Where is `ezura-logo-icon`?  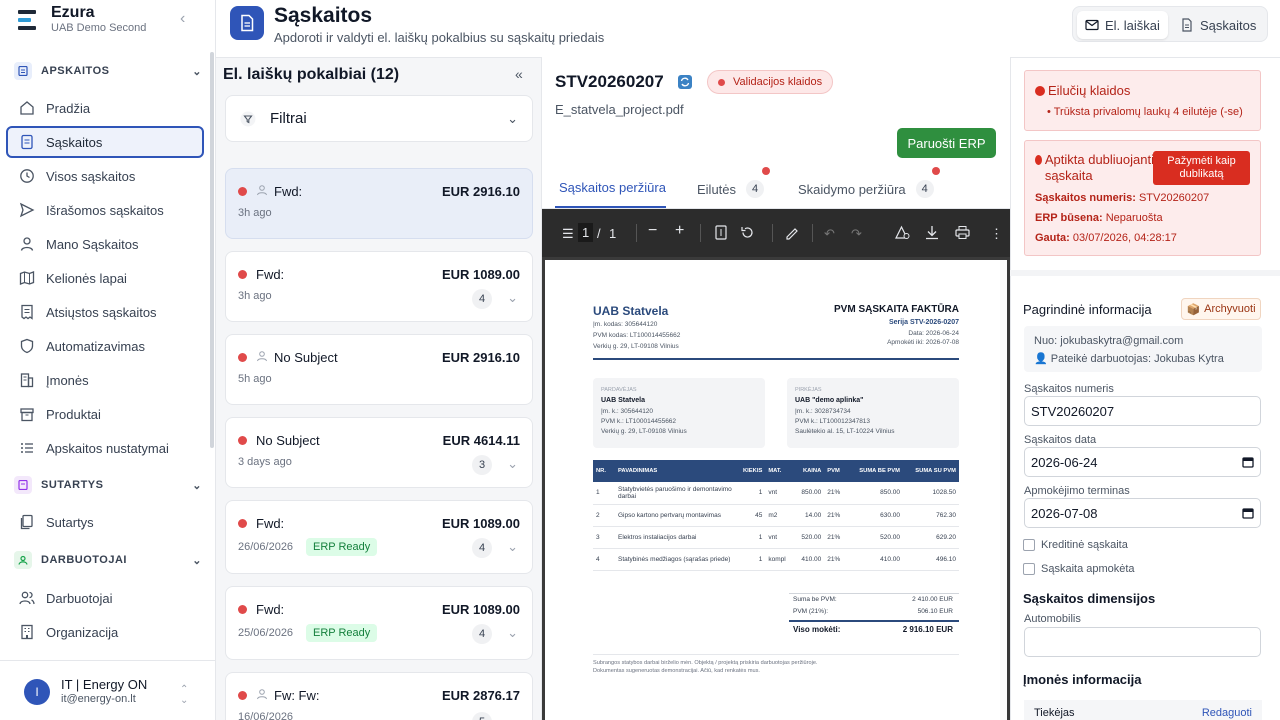
ezura-logo-icon is located at coordinates (27, 20).